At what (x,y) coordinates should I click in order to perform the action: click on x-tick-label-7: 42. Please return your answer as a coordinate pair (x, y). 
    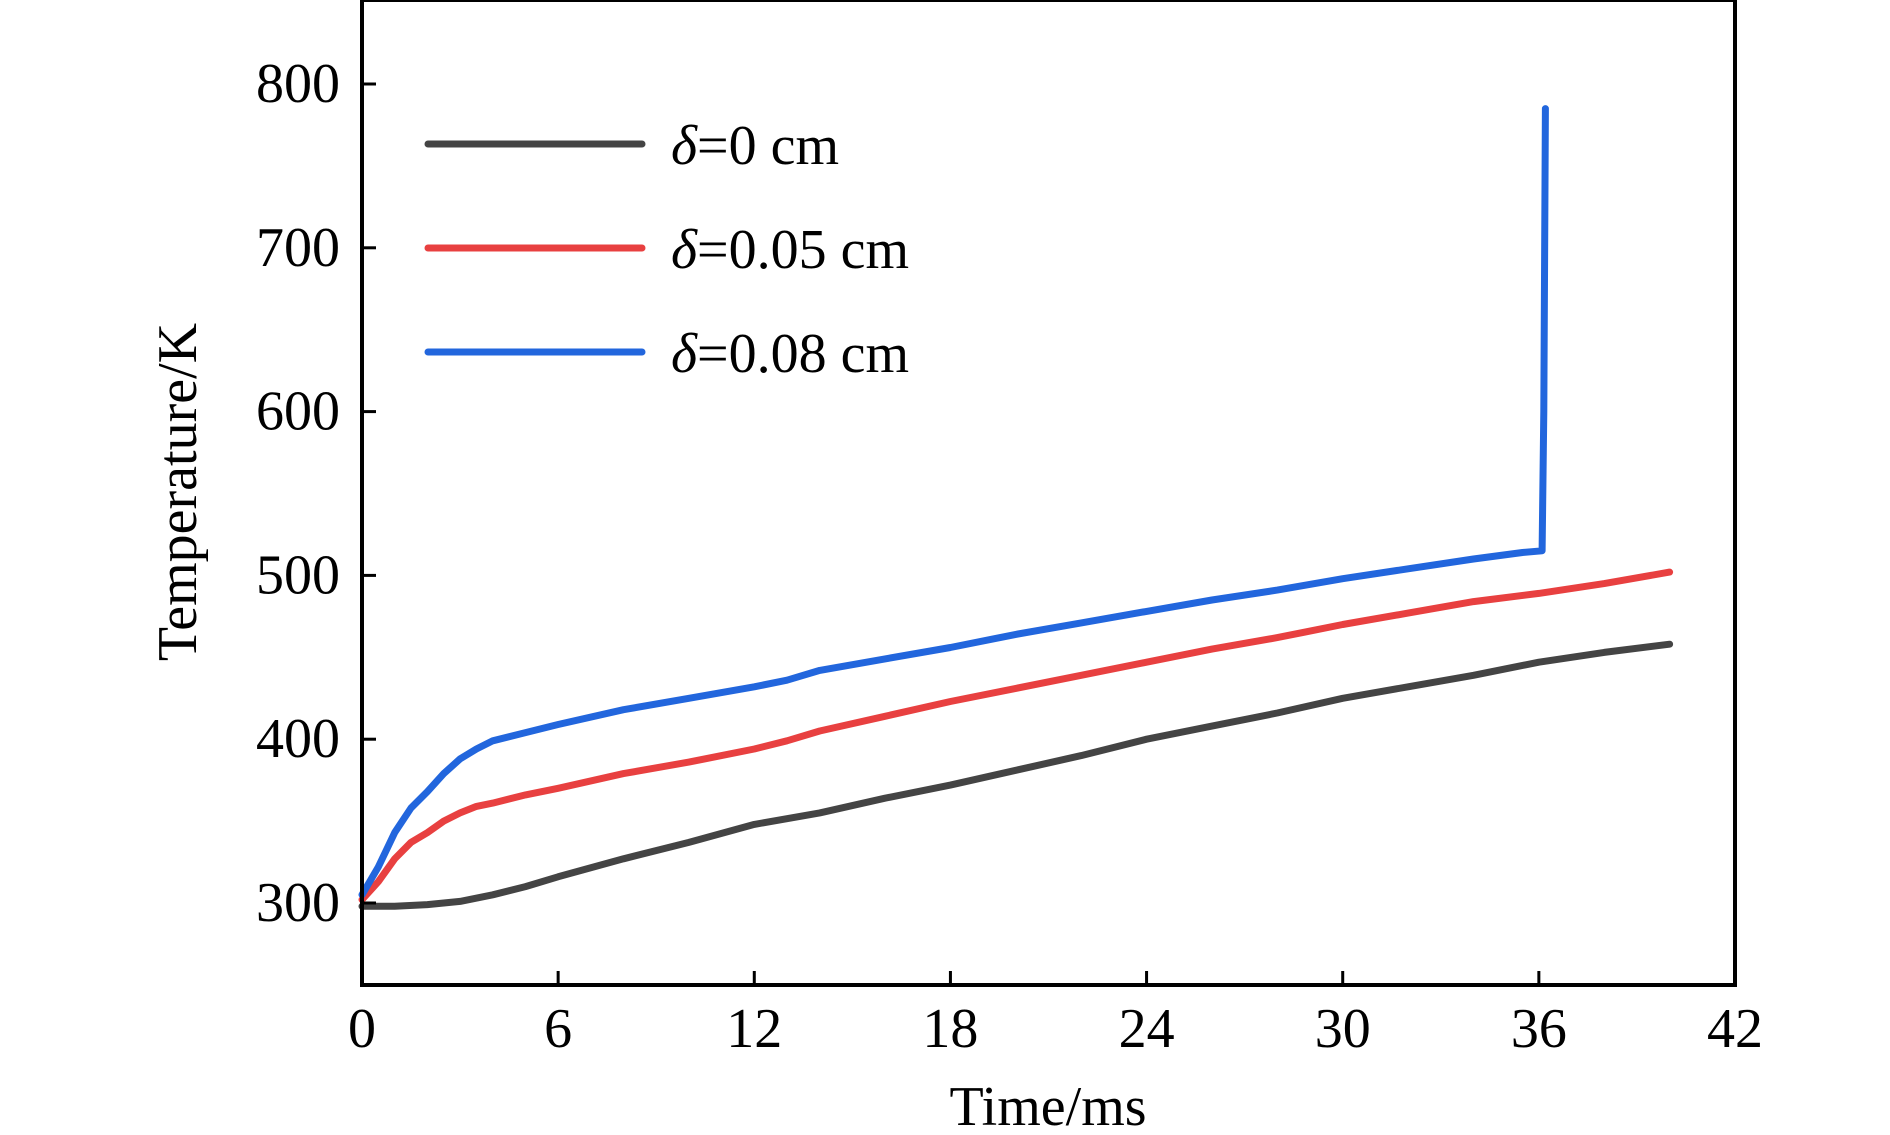
    Looking at the image, I should click on (1735, 1029).